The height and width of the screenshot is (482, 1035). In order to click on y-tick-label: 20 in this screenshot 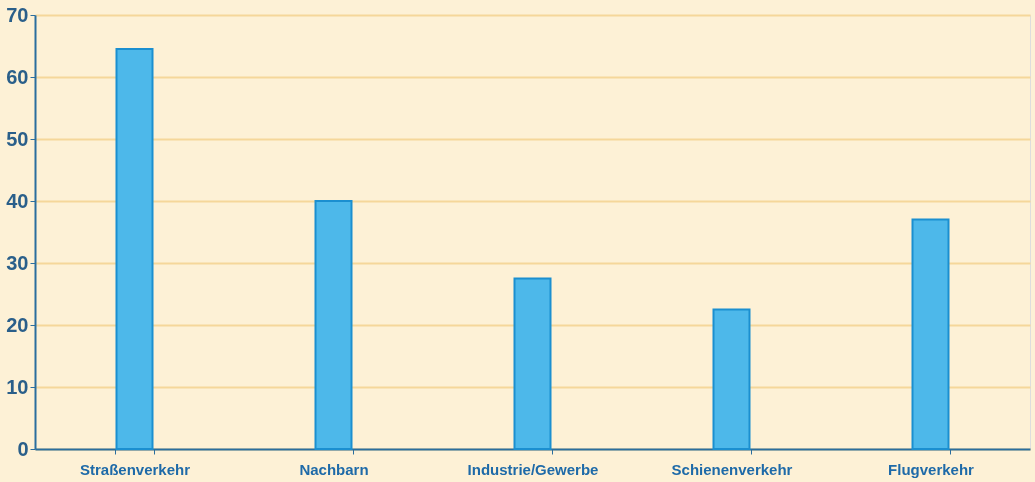, I will do `click(17, 324)`.